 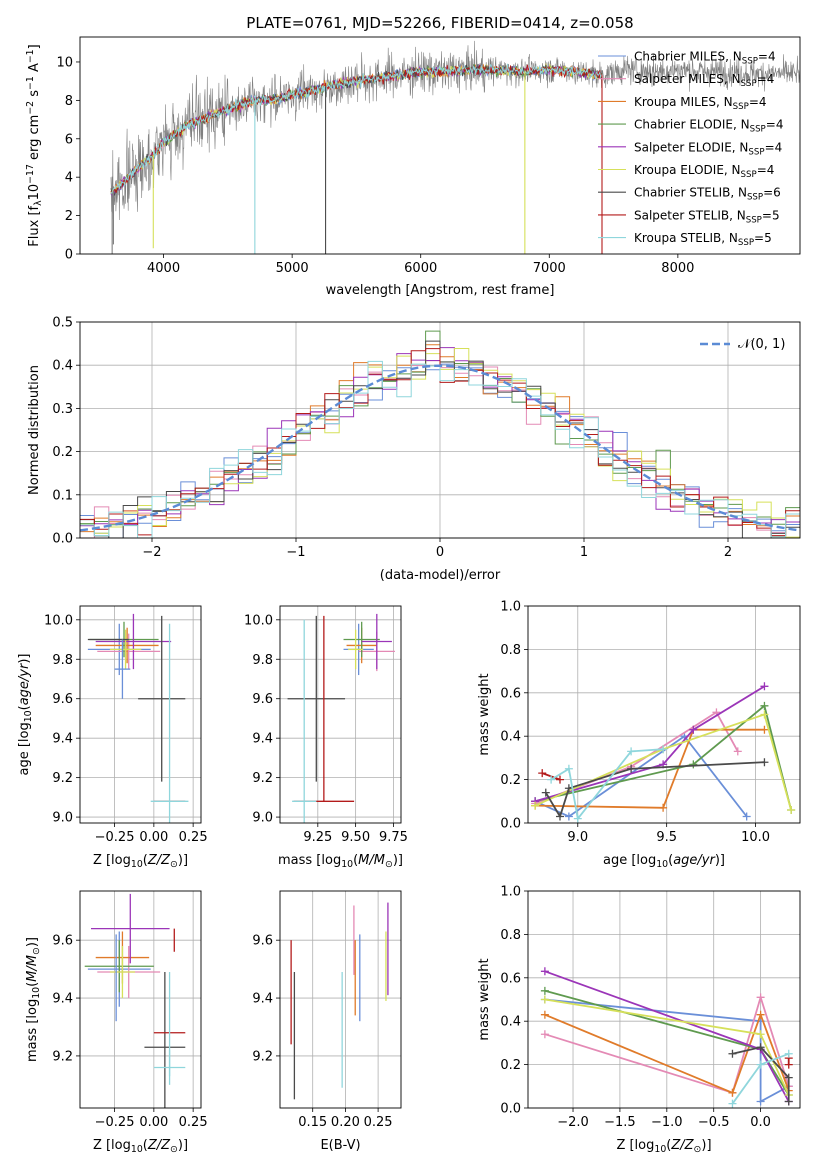 What do you see at coordinates (420, 268) in the screenshot?
I see `x-tick-label: 6000` at bounding box center [420, 268].